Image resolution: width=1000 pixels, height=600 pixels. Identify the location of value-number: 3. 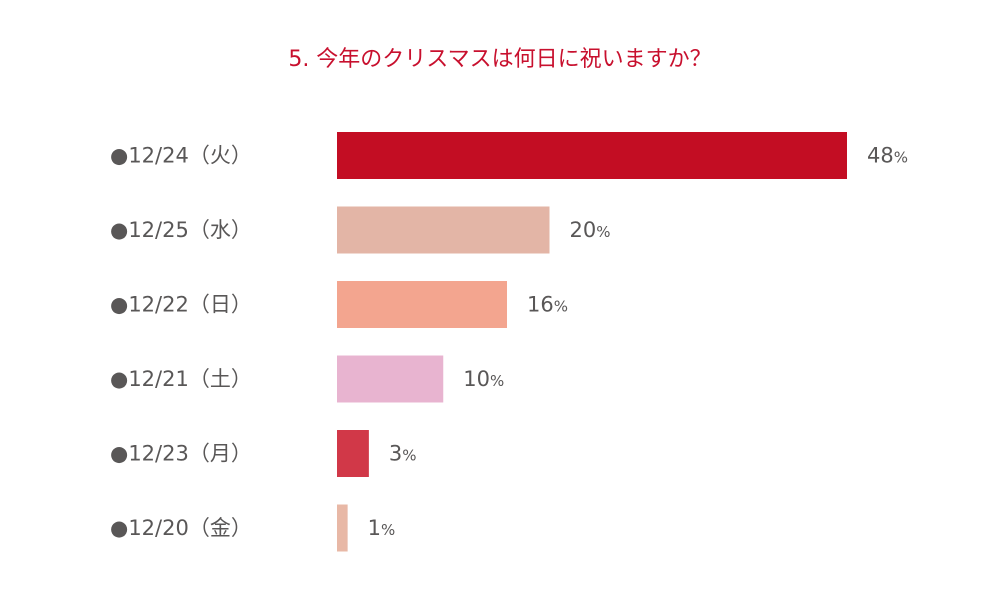
(395, 454).